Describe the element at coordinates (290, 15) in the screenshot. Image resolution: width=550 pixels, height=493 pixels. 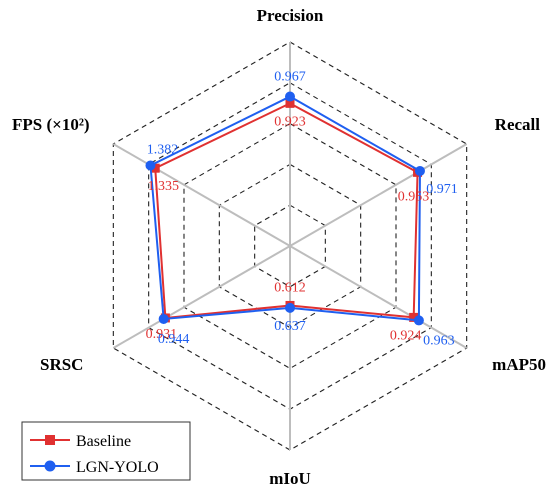
I see `axis-label-precision: Precision` at that location.